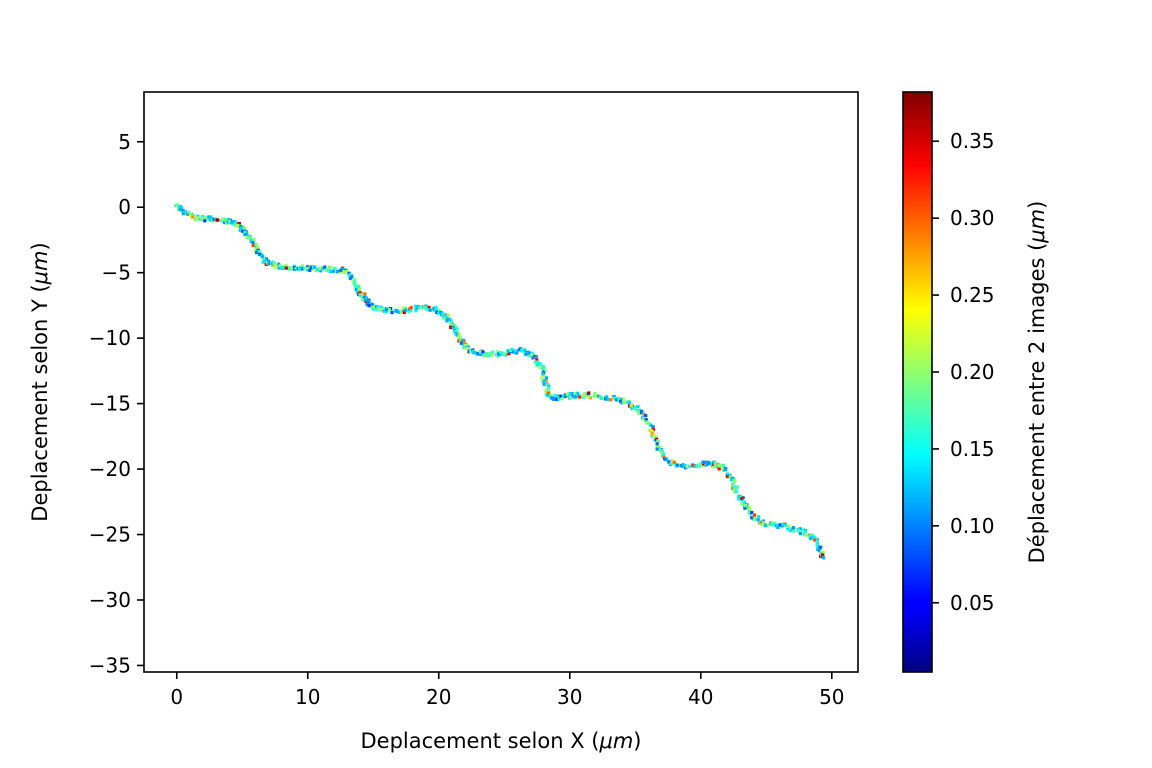  What do you see at coordinates (110, 338) in the screenshot?
I see `y-tick-label: −10` at bounding box center [110, 338].